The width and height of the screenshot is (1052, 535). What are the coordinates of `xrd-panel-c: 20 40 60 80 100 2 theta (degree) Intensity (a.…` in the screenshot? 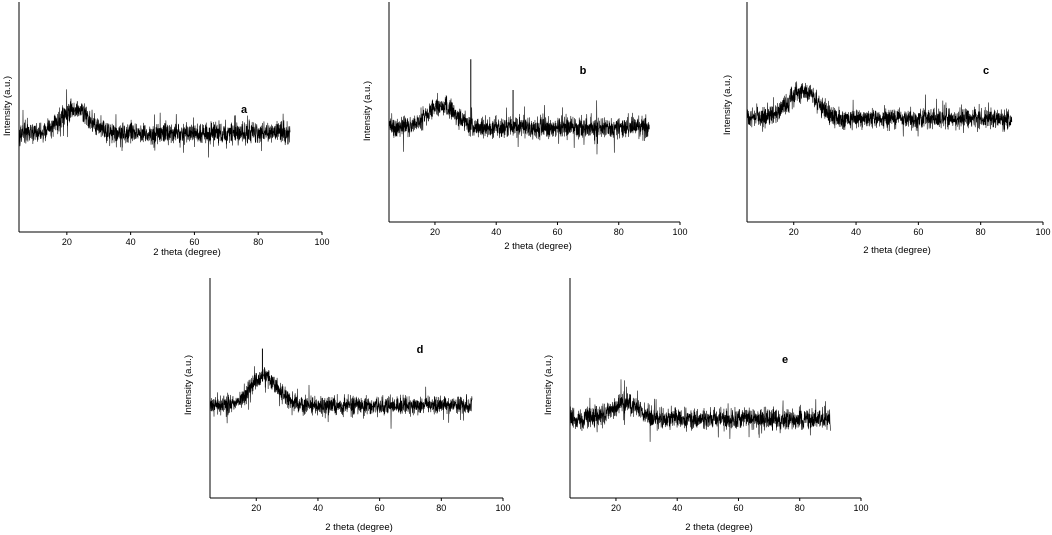 It's located at (886, 129).